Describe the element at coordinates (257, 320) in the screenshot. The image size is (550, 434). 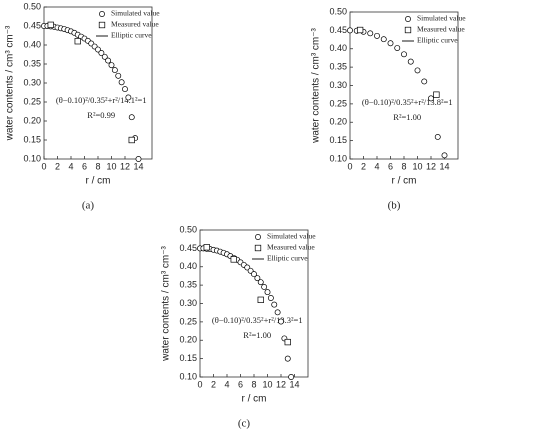
I see `annotation: (θ−0.10)²/0.35²+r²/13.3²=1` at that location.